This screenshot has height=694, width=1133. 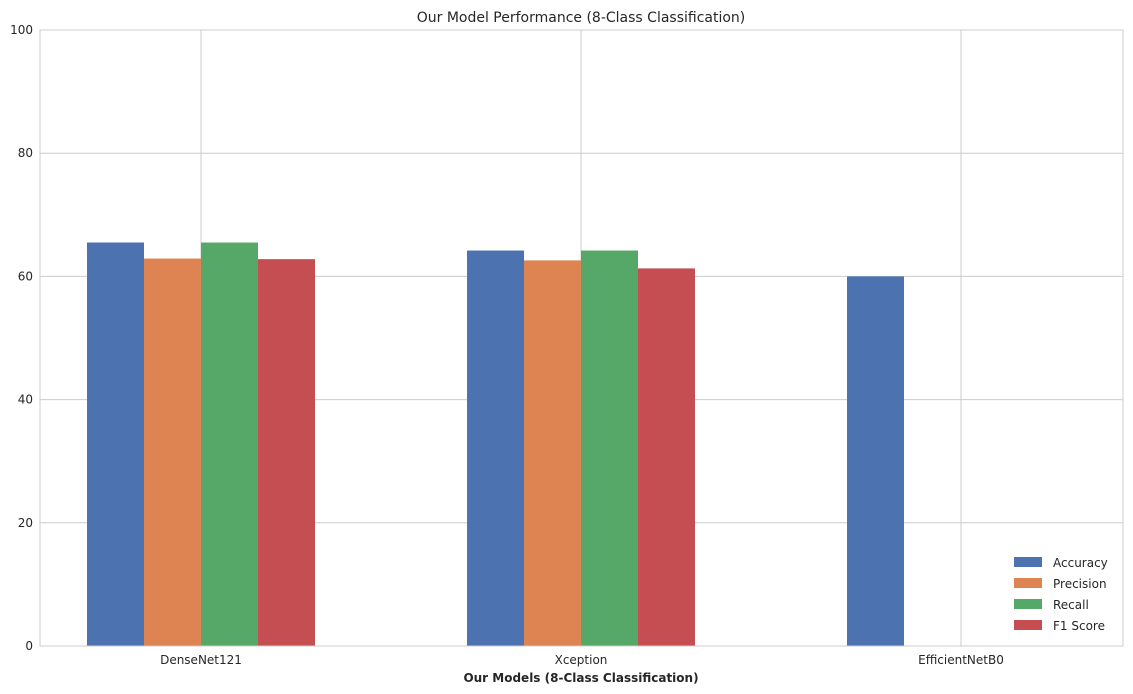 What do you see at coordinates (666, 457) in the screenshot?
I see `bar-f1-score-xception` at bounding box center [666, 457].